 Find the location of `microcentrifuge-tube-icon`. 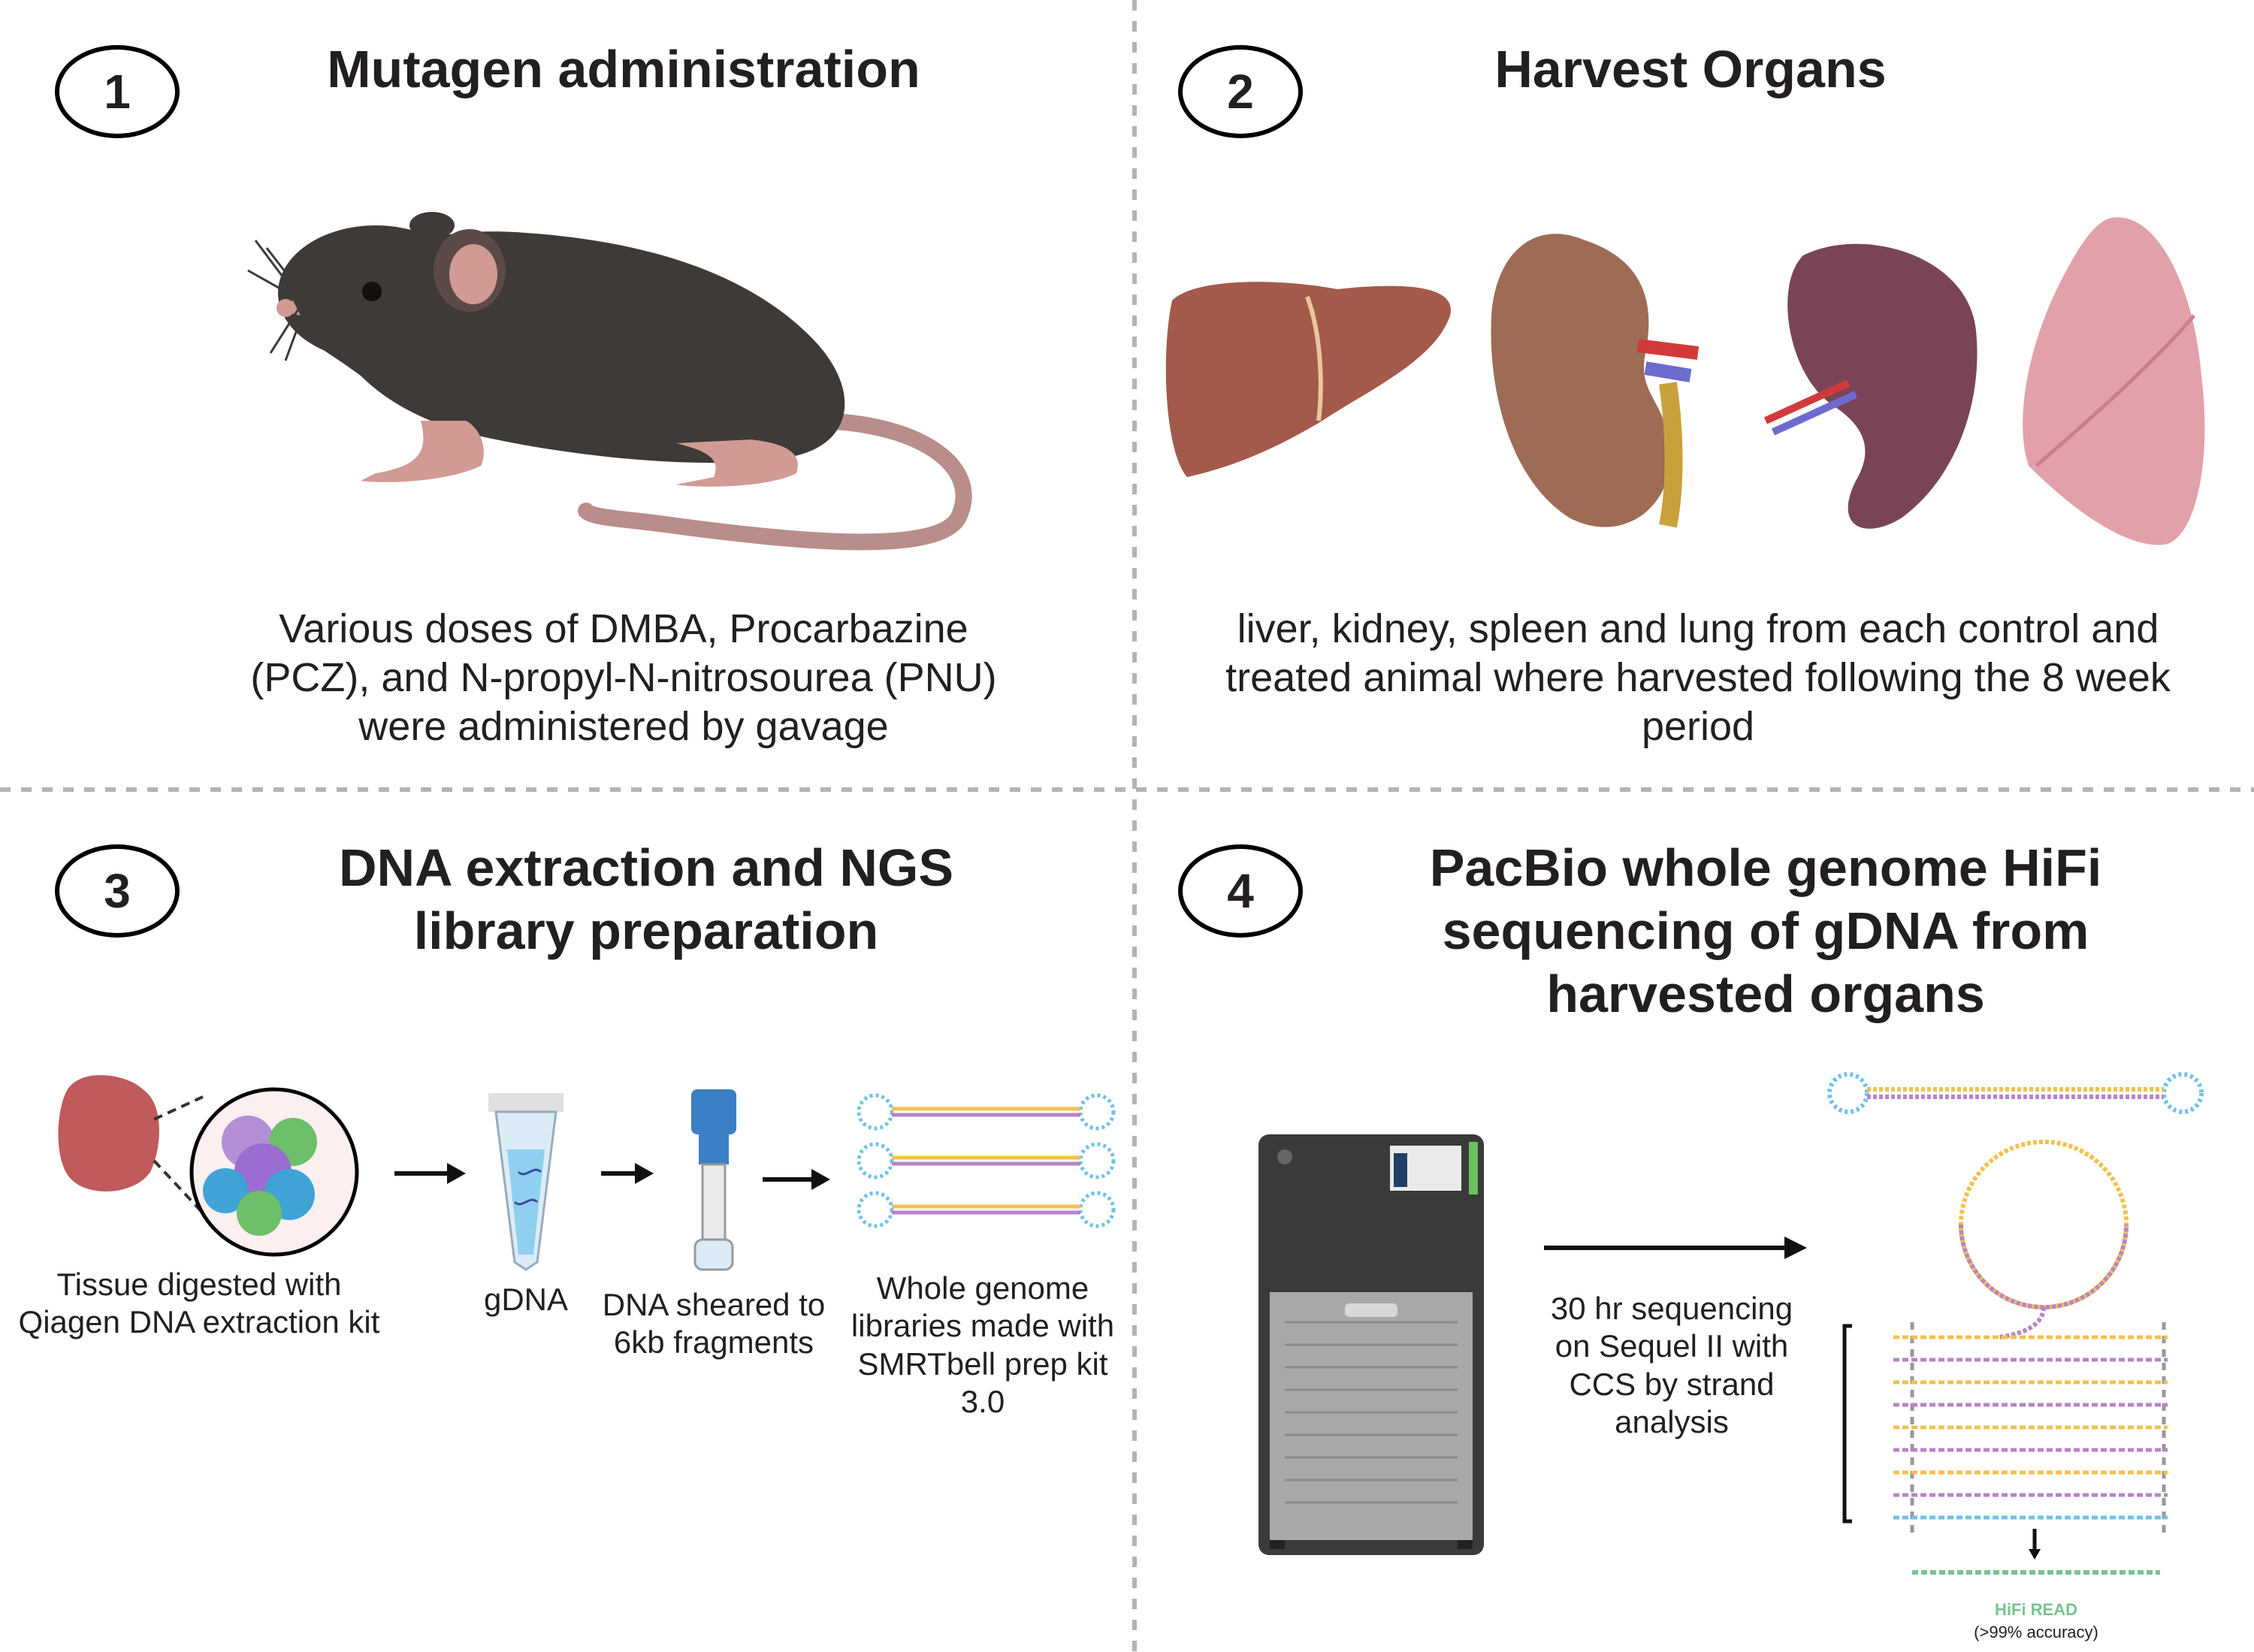

microcentrifuge-tube-icon is located at coordinates (526, 1182).